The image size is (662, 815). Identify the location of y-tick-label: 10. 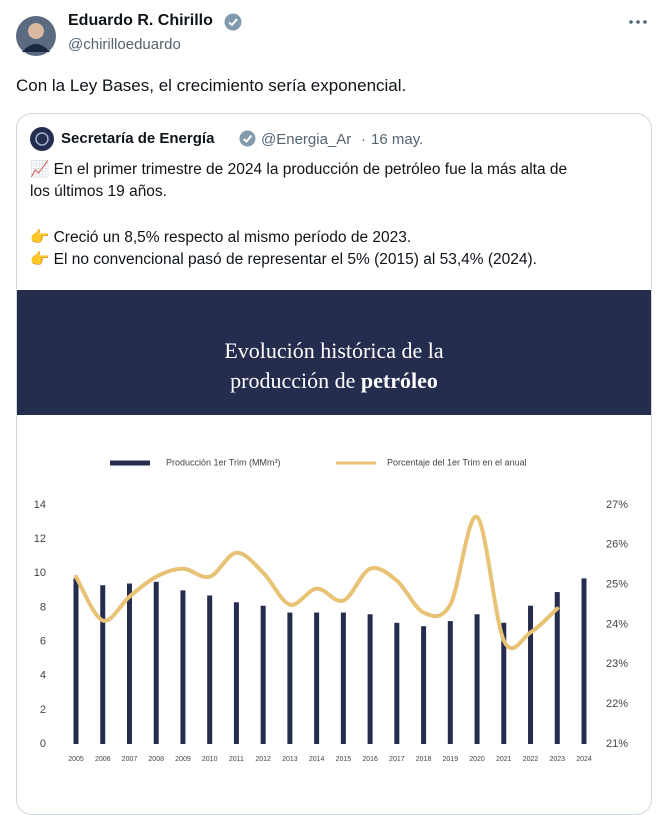
(40, 573).